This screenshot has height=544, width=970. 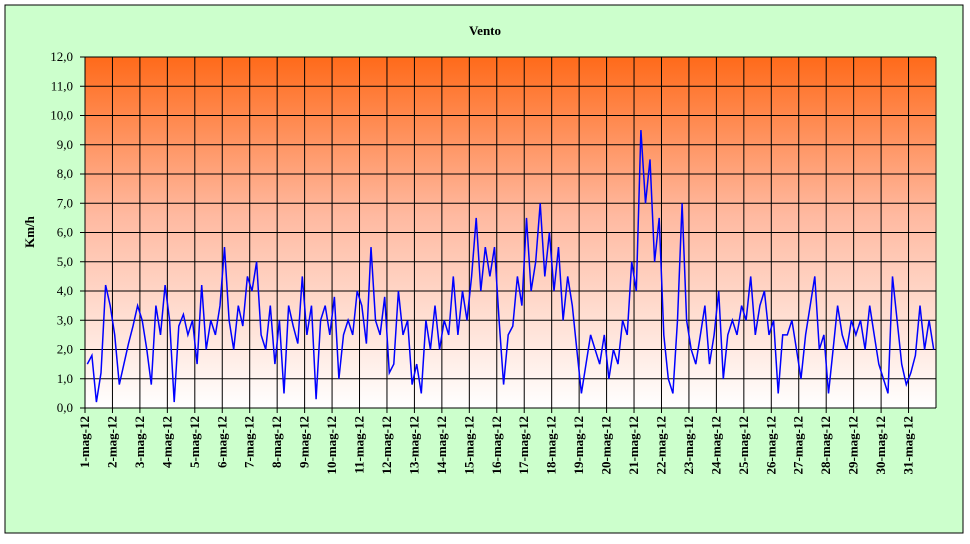 What do you see at coordinates (65, 290) in the screenshot?
I see `y-tick-label: 4,0` at bounding box center [65, 290].